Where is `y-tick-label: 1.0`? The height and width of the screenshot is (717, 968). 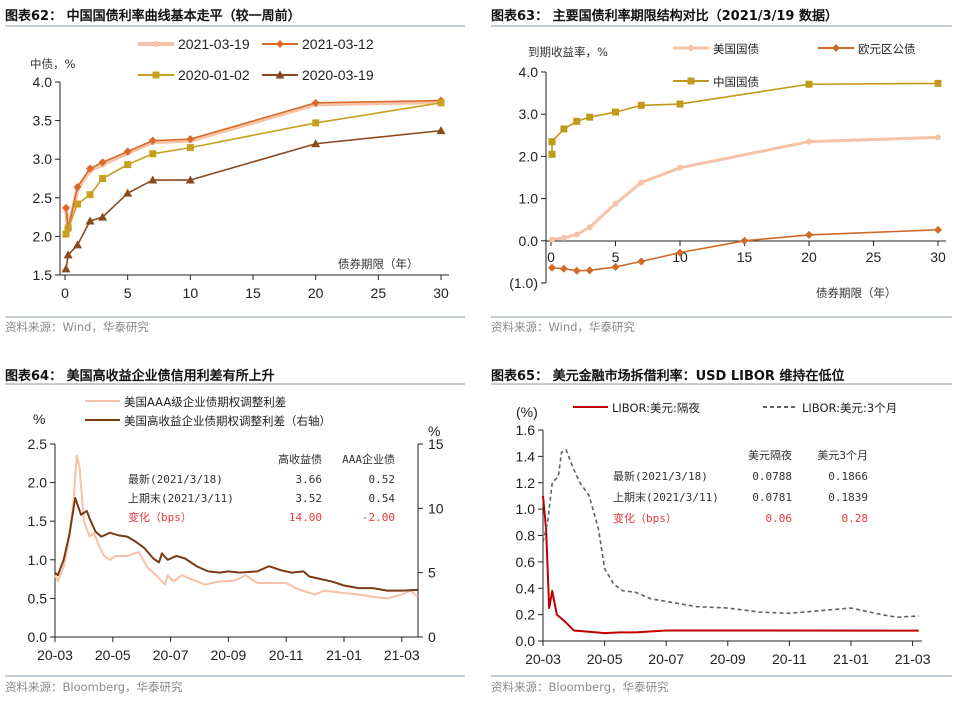 y-tick-label: 1.0 is located at coordinates (529, 199).